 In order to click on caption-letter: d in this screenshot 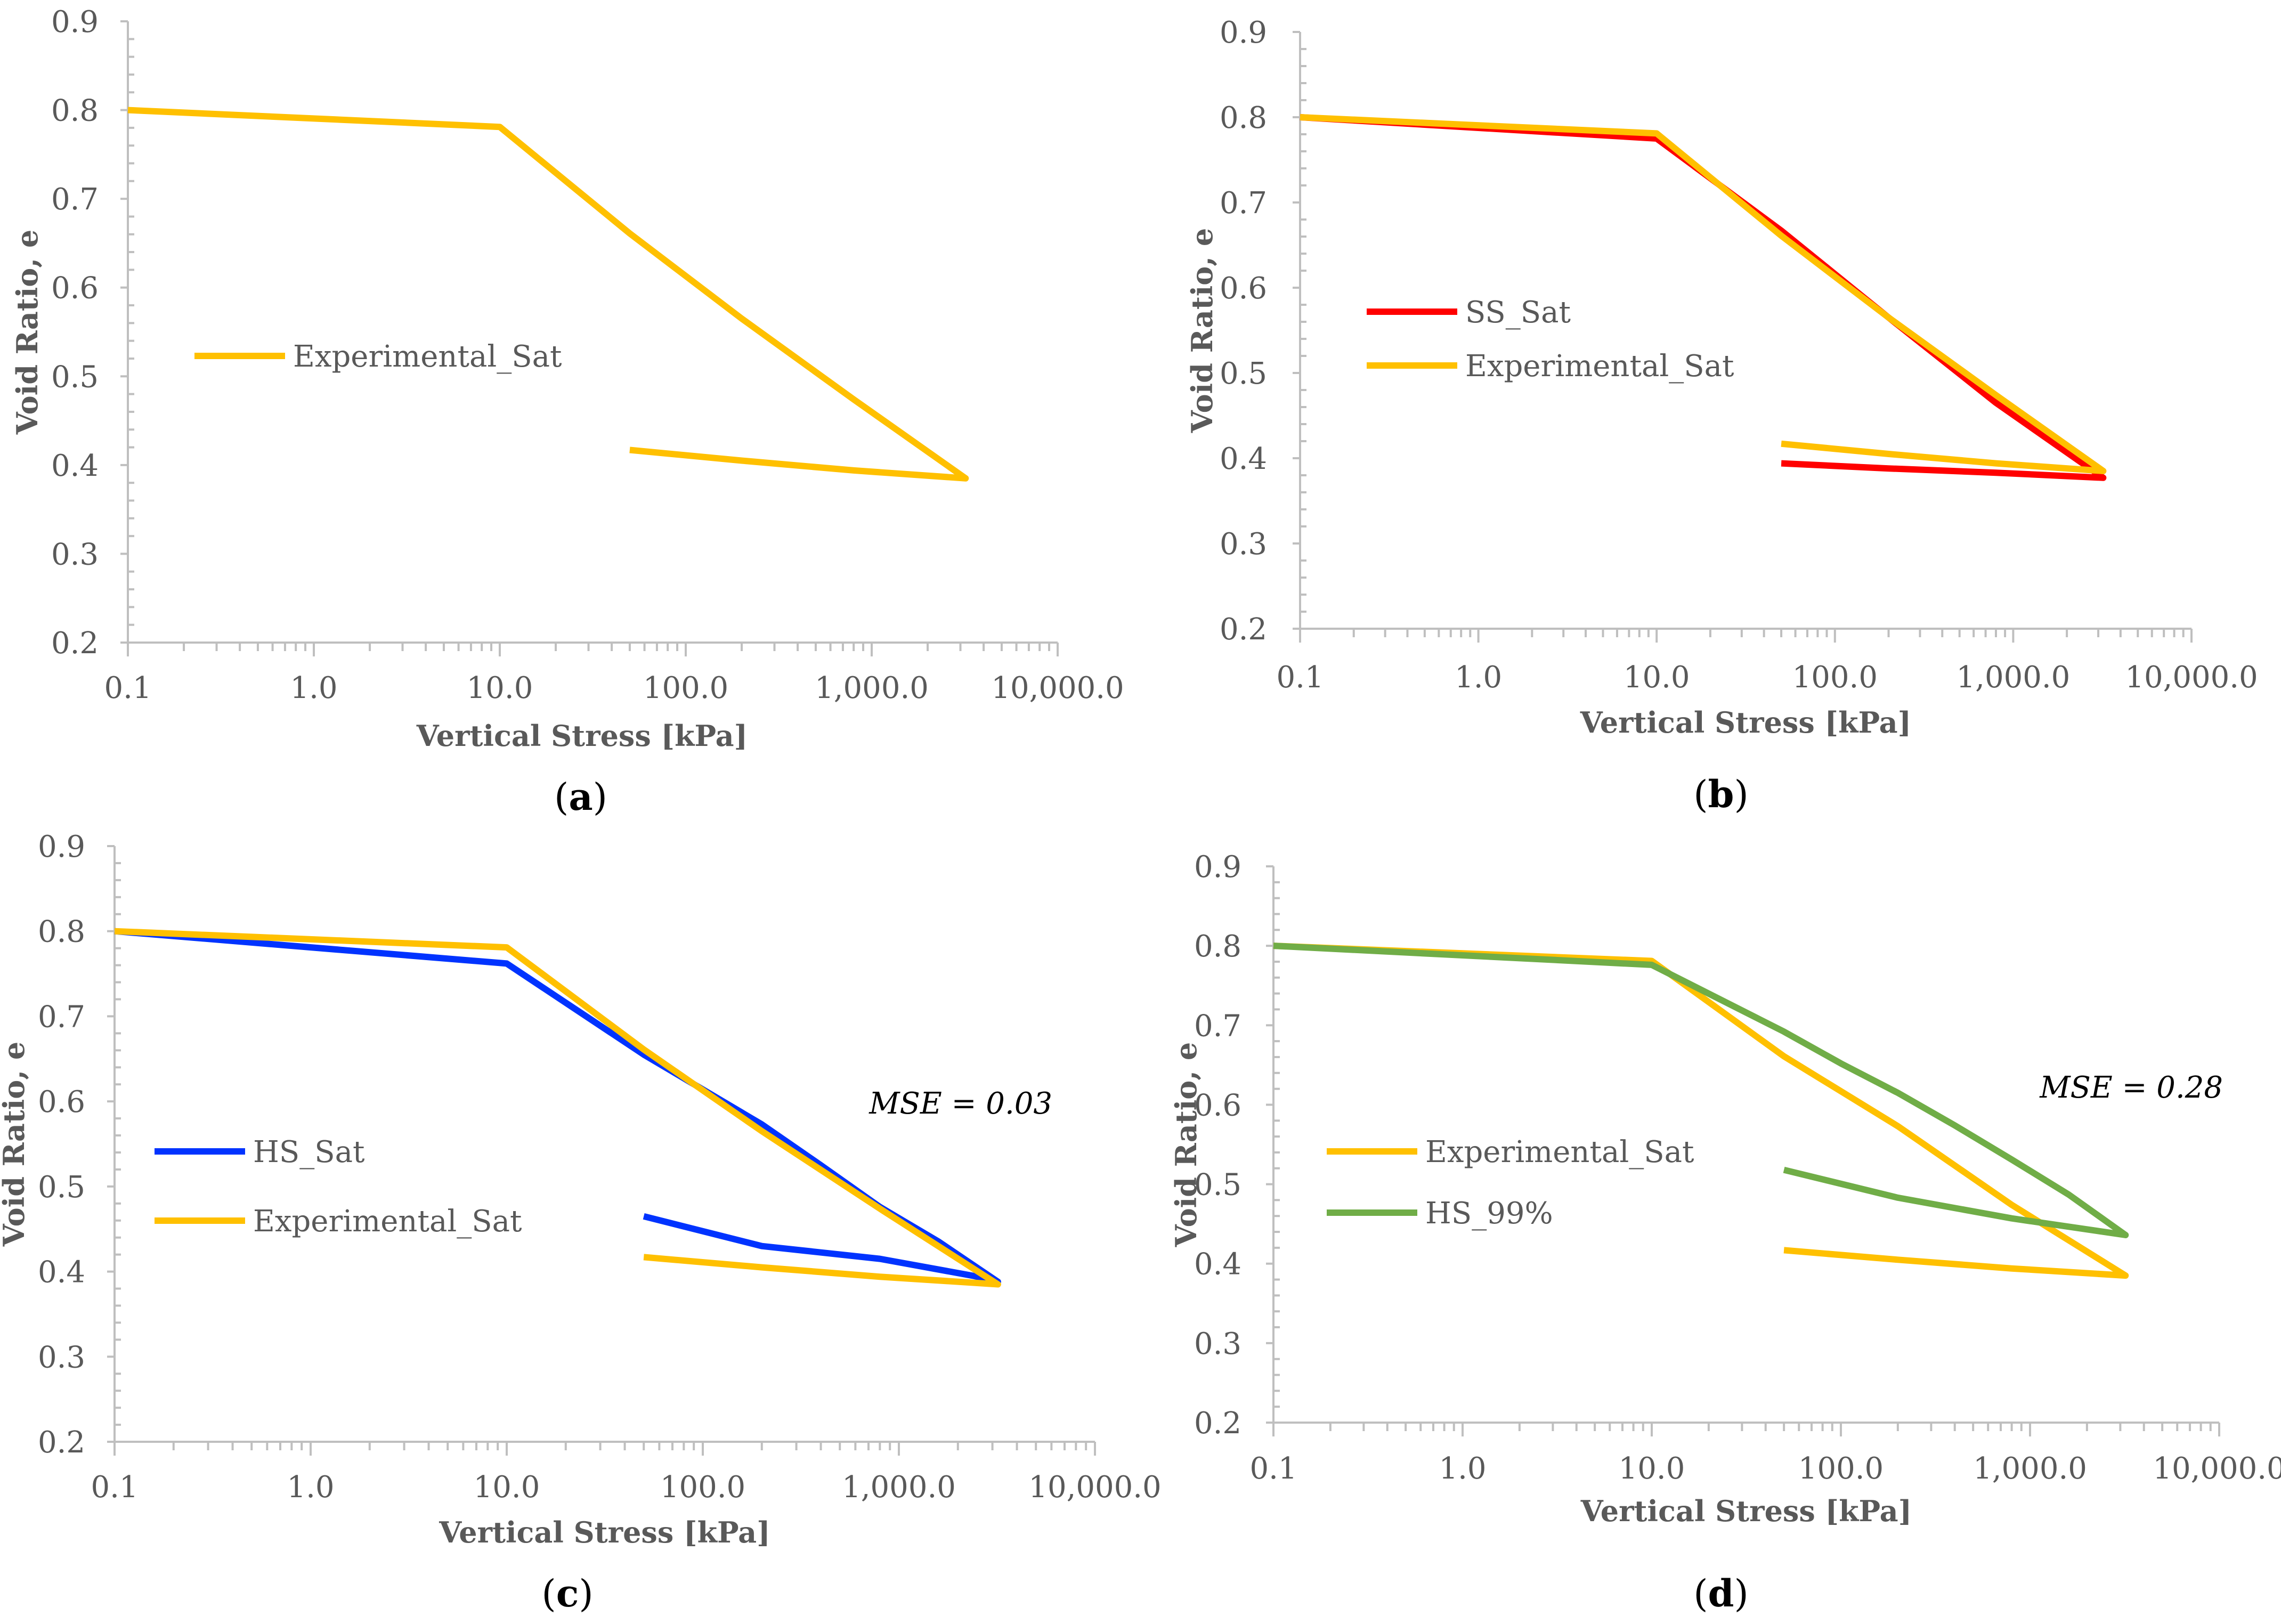, I will do `click(1721, 1593)`.